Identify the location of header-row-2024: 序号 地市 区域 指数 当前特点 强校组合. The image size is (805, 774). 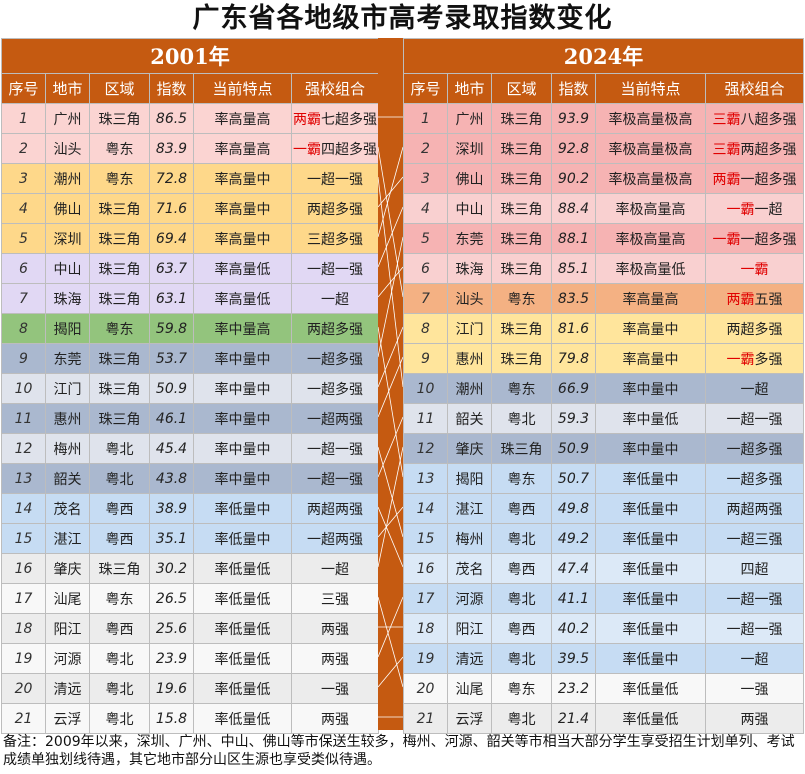
(603, 88).